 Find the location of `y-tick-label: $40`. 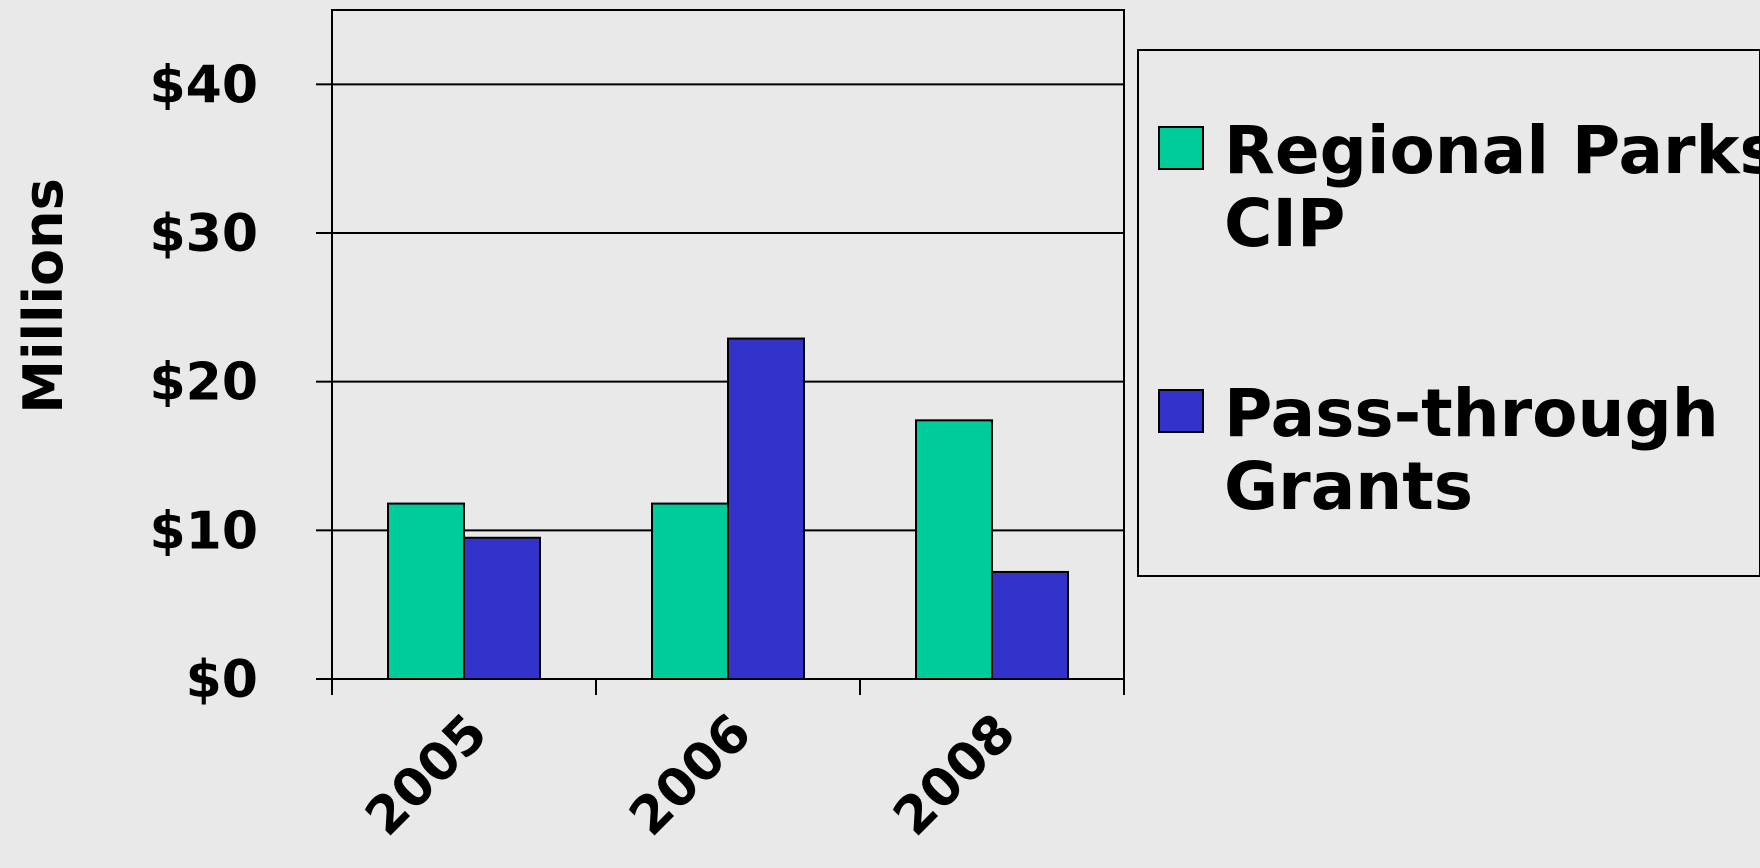

y-tick-label: $40 is located at coordinates (203, 85).